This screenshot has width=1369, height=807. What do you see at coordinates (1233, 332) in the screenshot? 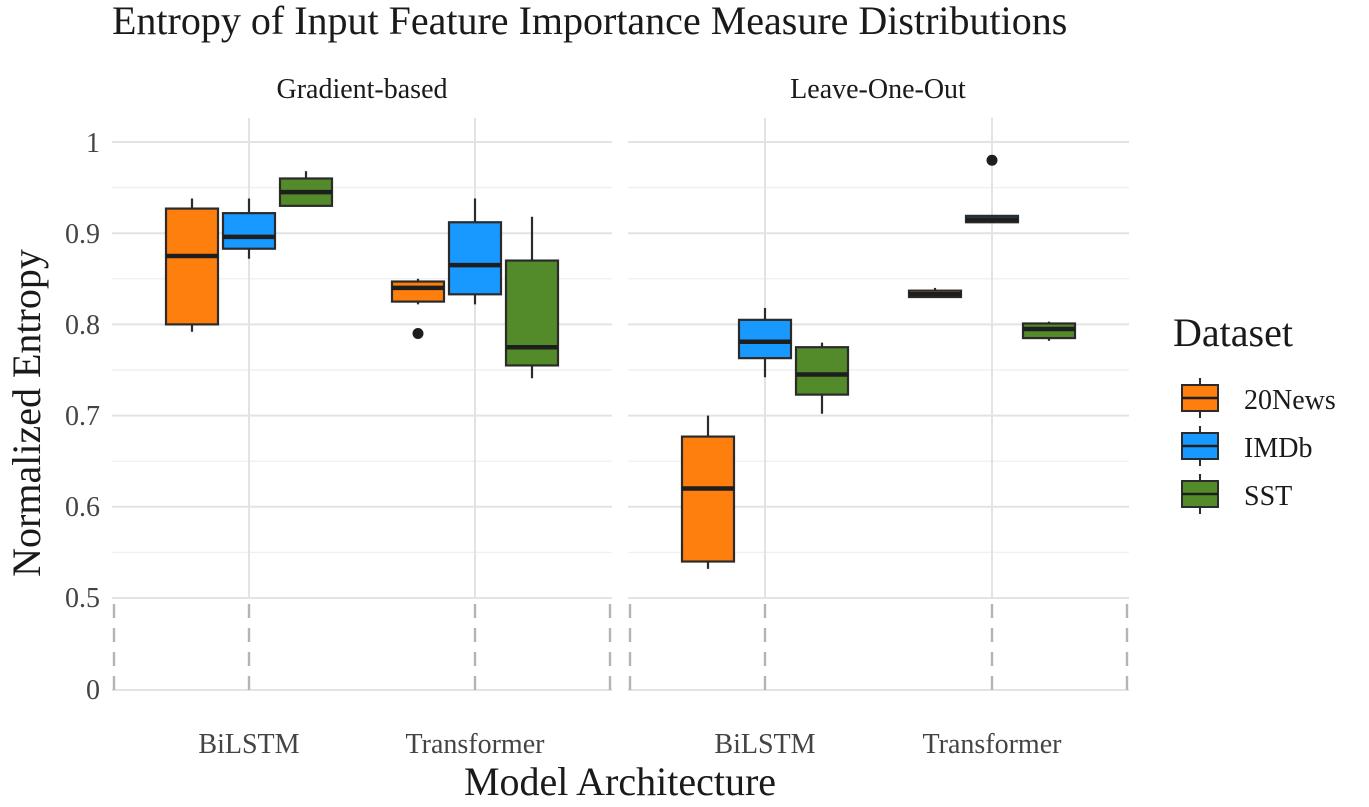
I see `legend-title: Dataset` at bounding box center [1233, 332].